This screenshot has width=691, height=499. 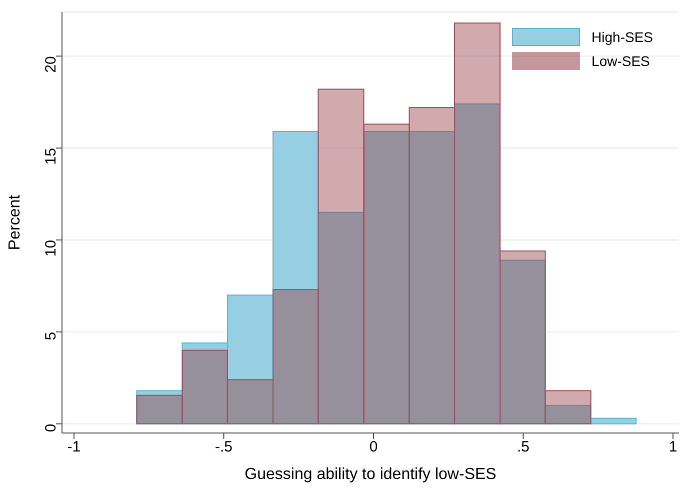 What do you see at coordinates (621, 61) in the screenshot?
I see `legend-label: Low-SES` at bounding box center [621, 61].